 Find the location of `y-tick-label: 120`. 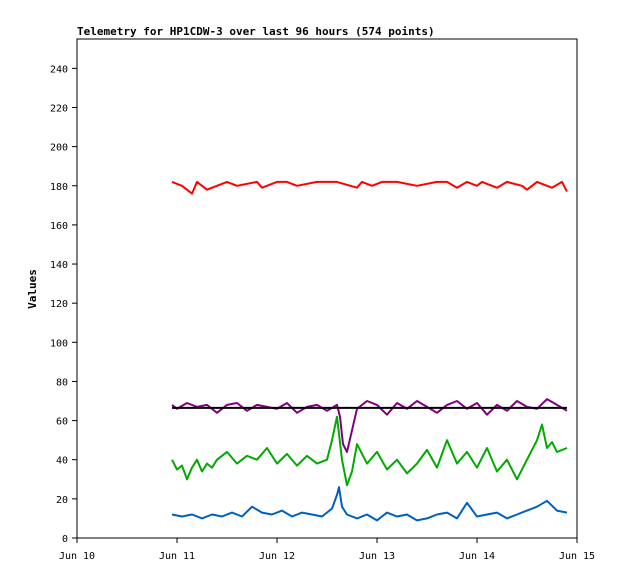

y-tick-label: 120 is located at coordinates (59, 304).